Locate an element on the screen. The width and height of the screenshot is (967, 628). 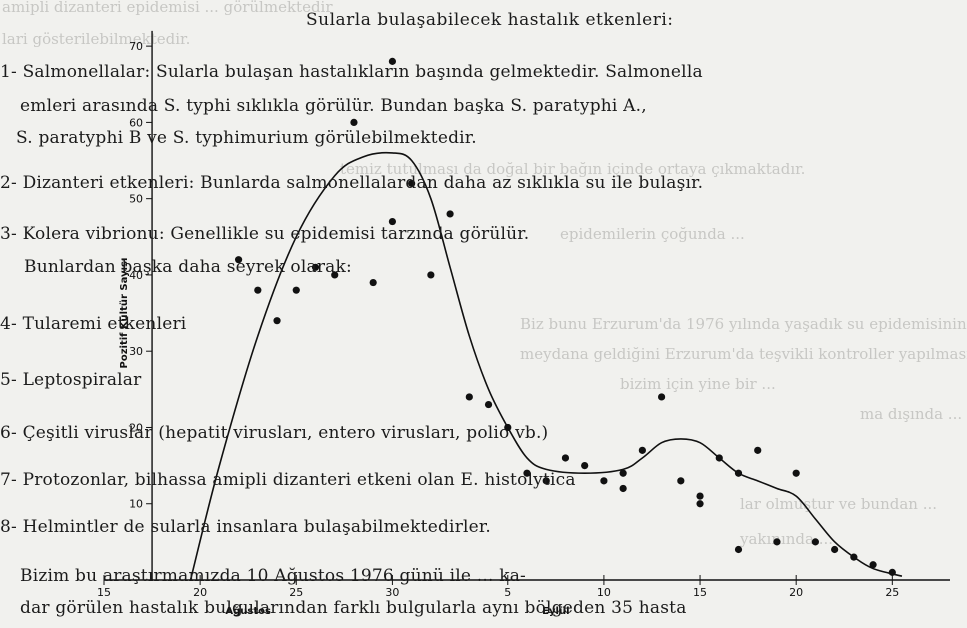
ghost-line: lari gösterilebilmektedir. is located at coordinates (96, 39).